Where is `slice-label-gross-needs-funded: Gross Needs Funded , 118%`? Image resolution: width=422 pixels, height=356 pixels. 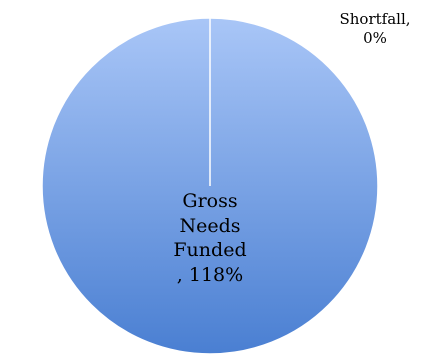
slice-label-gross-needs-funded: Gross Needs Funded , 118% is located at coordinates (210, 238).